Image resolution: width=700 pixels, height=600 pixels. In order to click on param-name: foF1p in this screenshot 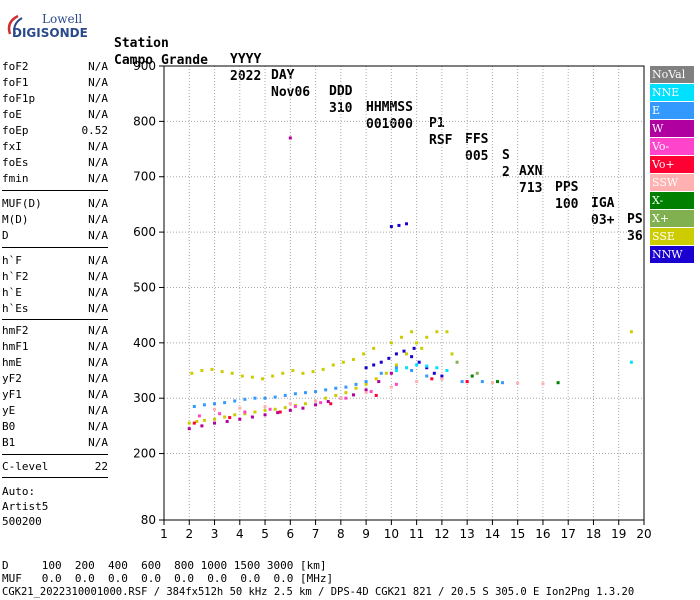, I will do `click(19, 98)`.